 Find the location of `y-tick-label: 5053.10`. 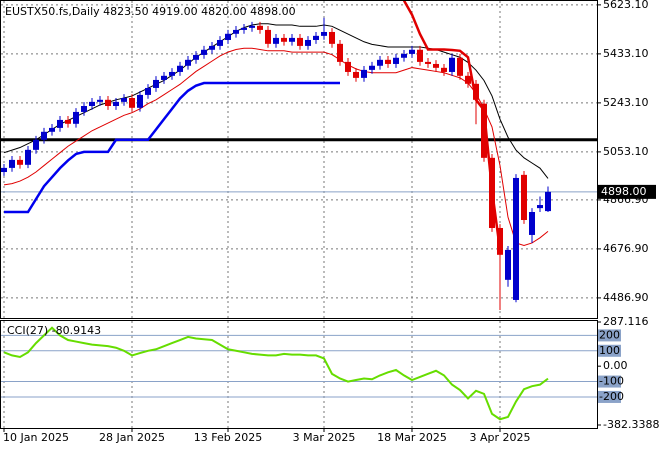

y-tick-label: 5053.10 is located at coordinates (626, 151).